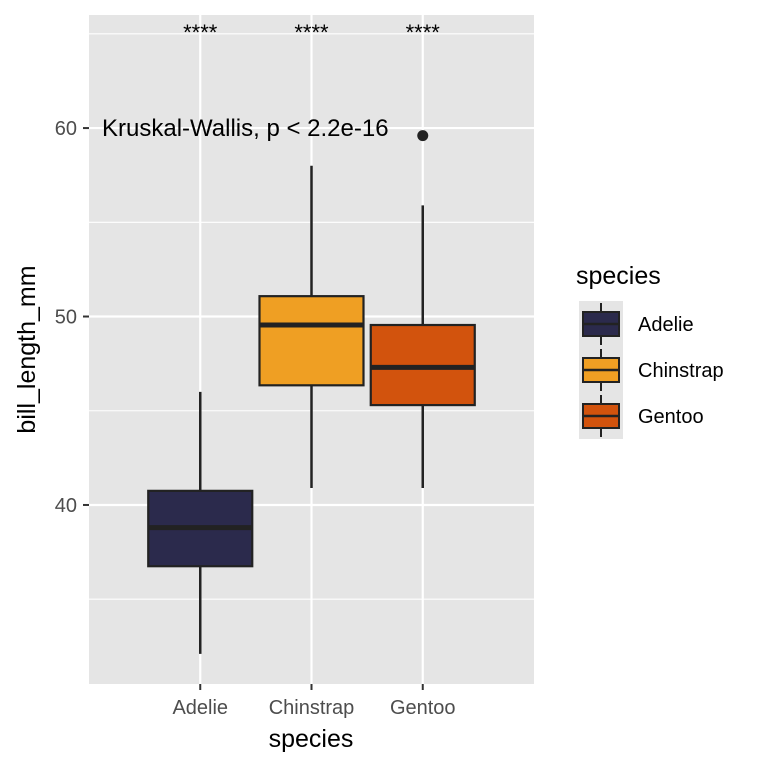  Describe the element at coordinates (311, 739) in the screenshot. I see `x-axis-label: species` at that location.